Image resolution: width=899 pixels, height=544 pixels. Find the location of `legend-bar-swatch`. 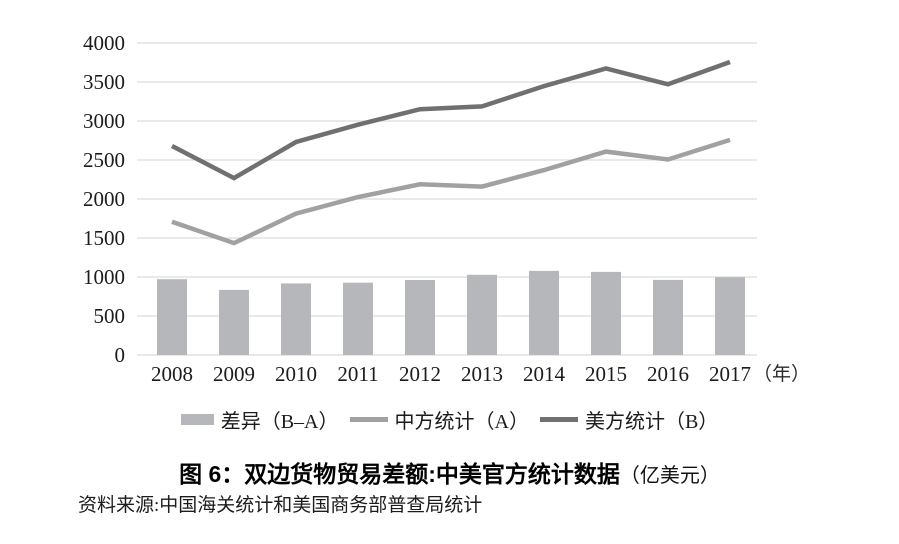

legend-bar-swatch is located at coordinates (197, 419).